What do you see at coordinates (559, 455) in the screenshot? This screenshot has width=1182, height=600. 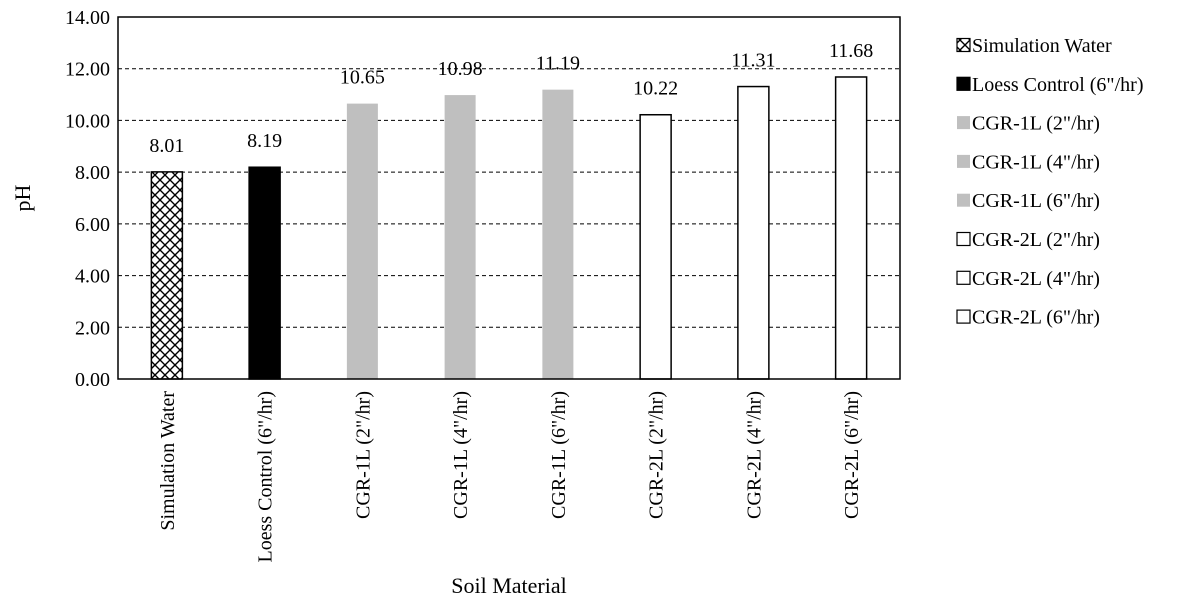 I see `x-tick-label: CGR-1L (6"/hr)` at bounding box center [559, 455].